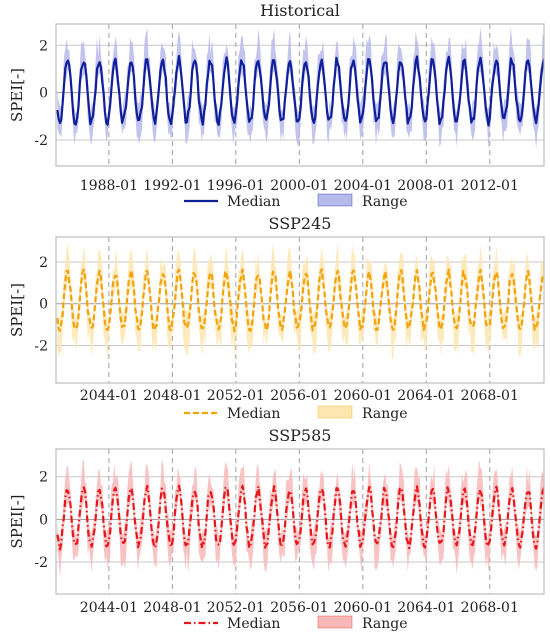 Image resolution: width=550 pixels, height=640 pixels. Describe the element at coordinates (426, 186) in the screenshot. I see `x-tick-label: 2008-01` at that location.